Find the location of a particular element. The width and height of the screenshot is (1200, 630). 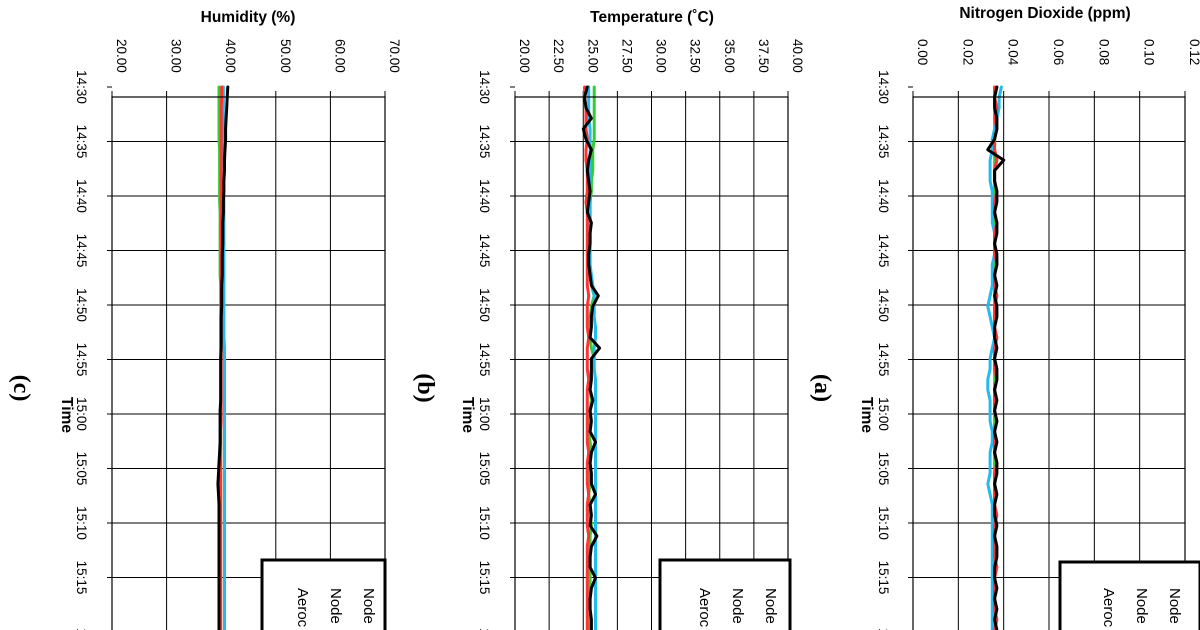

value-tick-label: 60.00 is located at coordinates (339, 56).